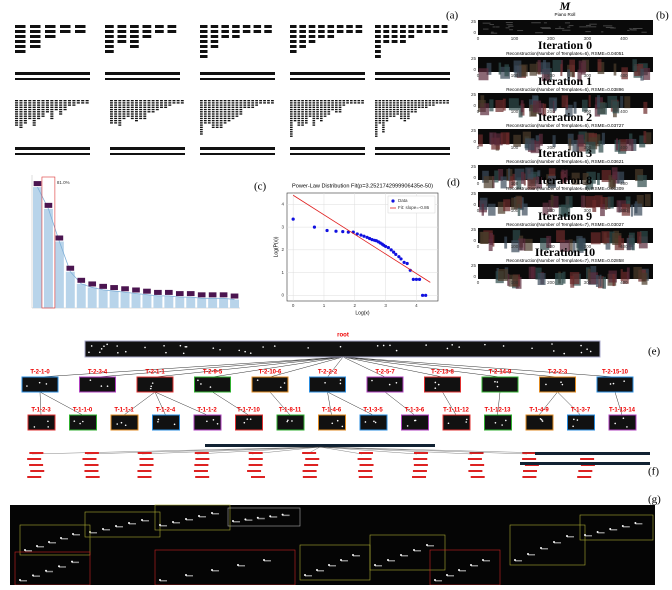 The height and width of the screenshot is (590, 672). I want to click on x-tick-label: 200, so click(551, 282).